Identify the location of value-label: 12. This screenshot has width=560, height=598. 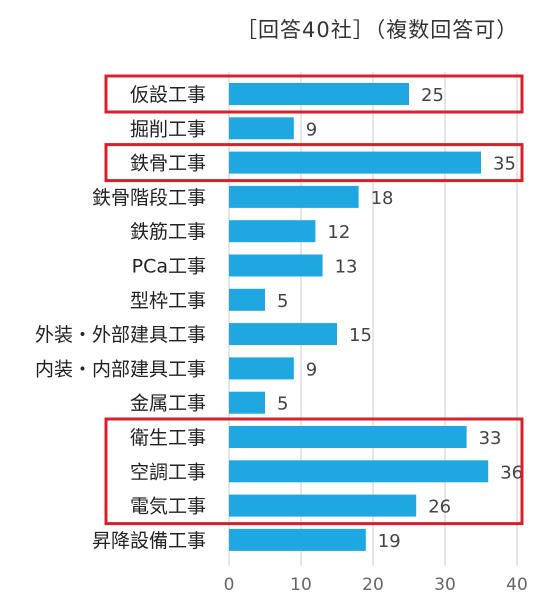
(338, 232).